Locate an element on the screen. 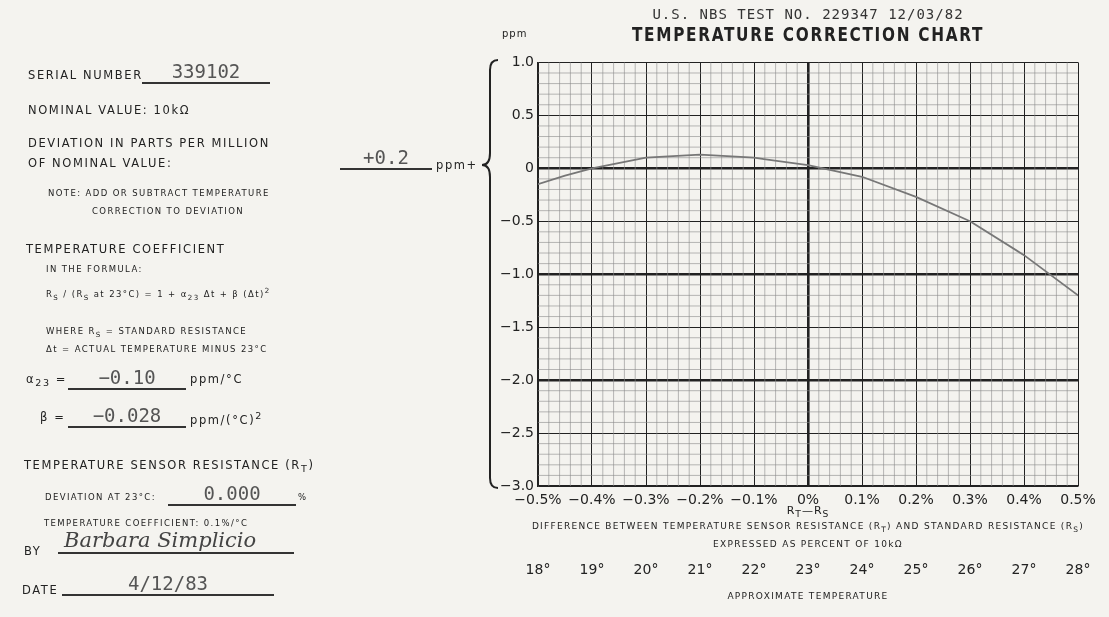  x-tick-label: 0.2% is located at coordinates (916, 499).